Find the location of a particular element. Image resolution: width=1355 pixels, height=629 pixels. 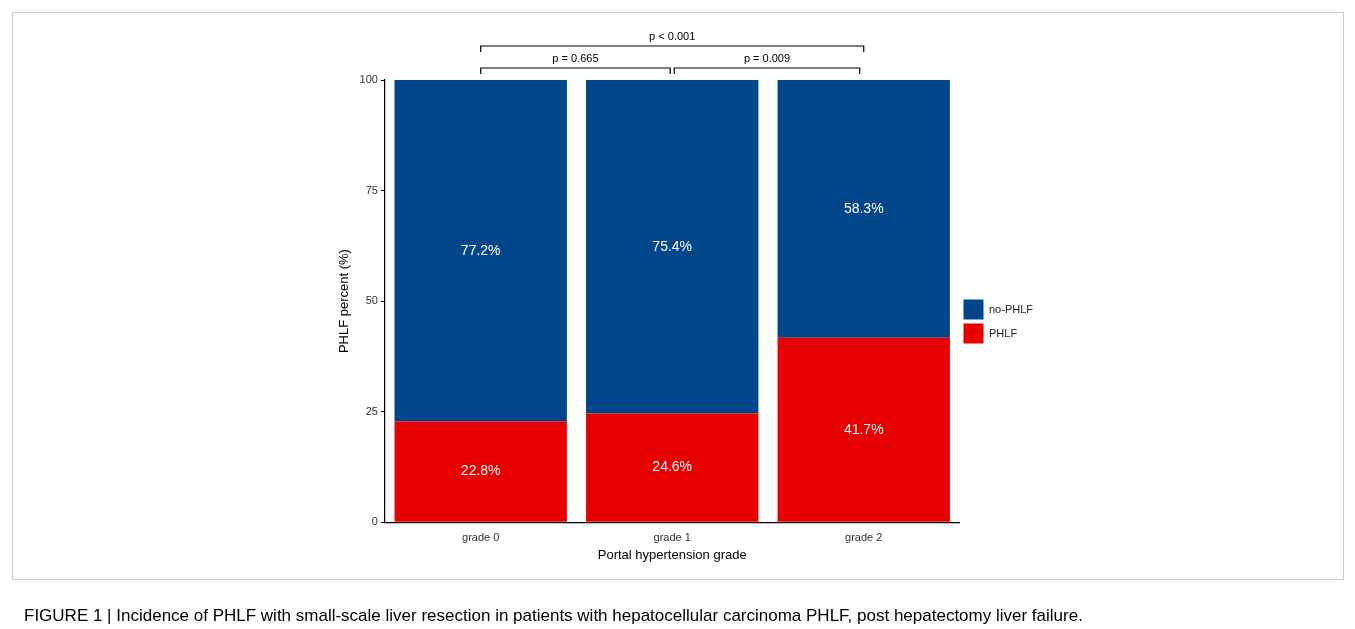

y-tick-label: 75 is located at coordinates (371, 189).